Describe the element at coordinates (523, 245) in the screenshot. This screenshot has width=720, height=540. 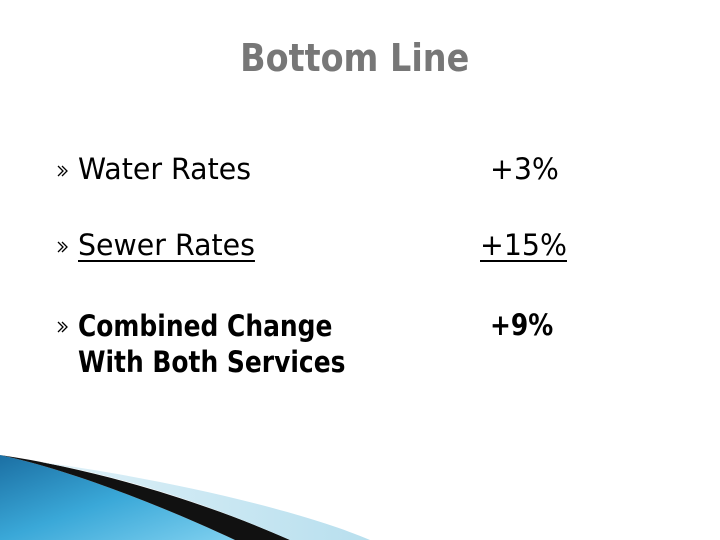
I see `row-value: +15%` at that location.